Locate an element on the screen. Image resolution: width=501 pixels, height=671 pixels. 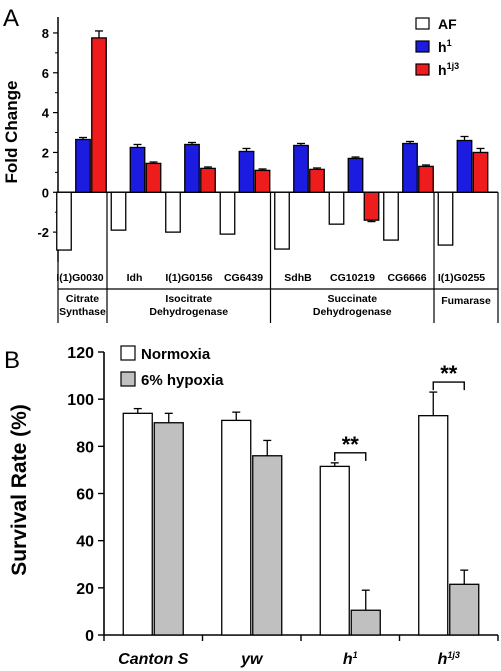
panel-b-y-tick-label: 20 is located at coordinates (85, 589).